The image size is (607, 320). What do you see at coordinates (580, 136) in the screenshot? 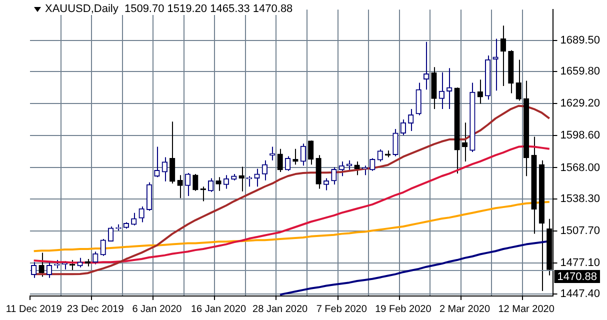
I see `y-tick-label: 1598.60` at bounding box center [580, 136].